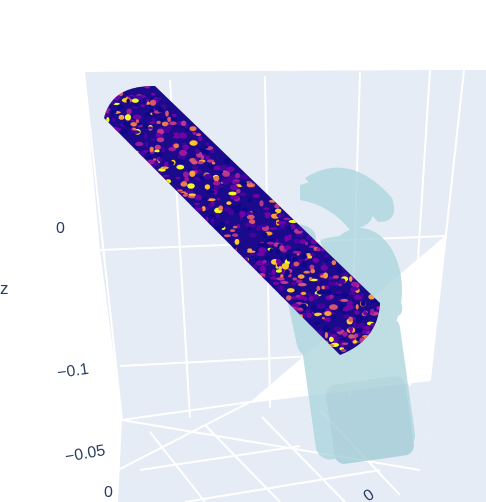 The height and width of the screenshot is (502, 486). I want to click on hand-wrist-base, so click(370, 420).